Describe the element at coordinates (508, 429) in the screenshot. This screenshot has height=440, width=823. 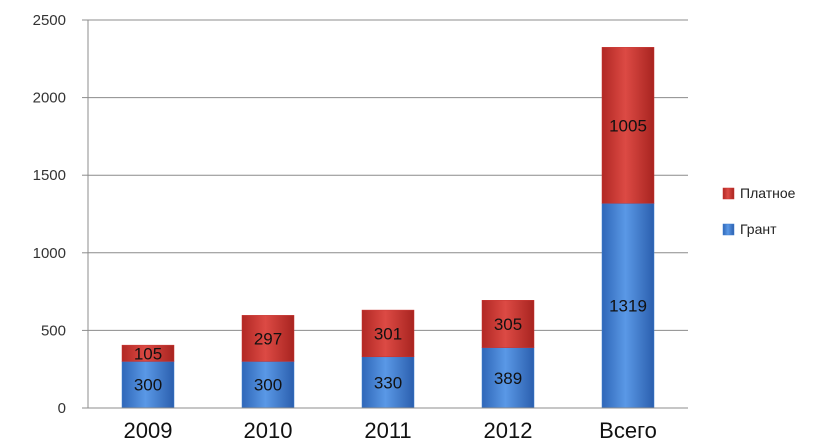
I see `x-tick-label: 2012` at that location.